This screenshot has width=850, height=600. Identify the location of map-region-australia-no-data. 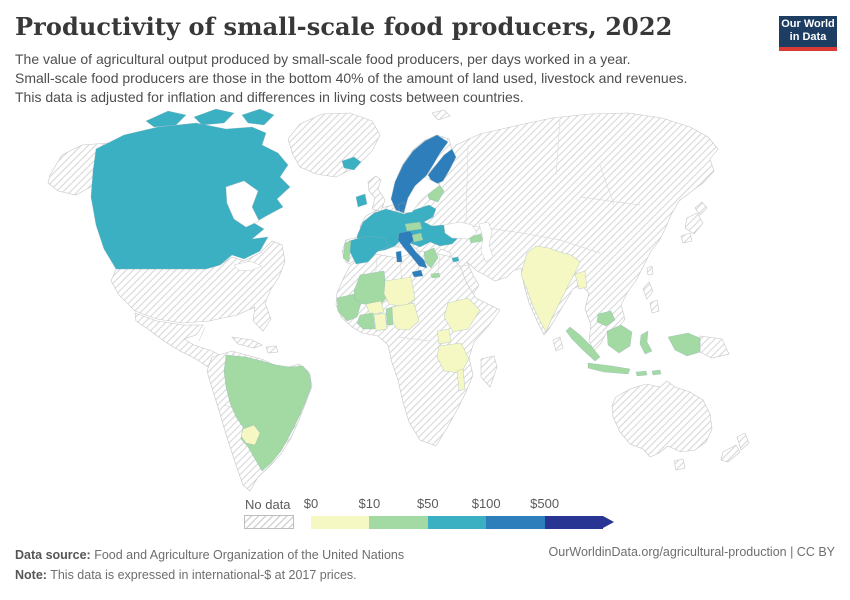
(662, 419).